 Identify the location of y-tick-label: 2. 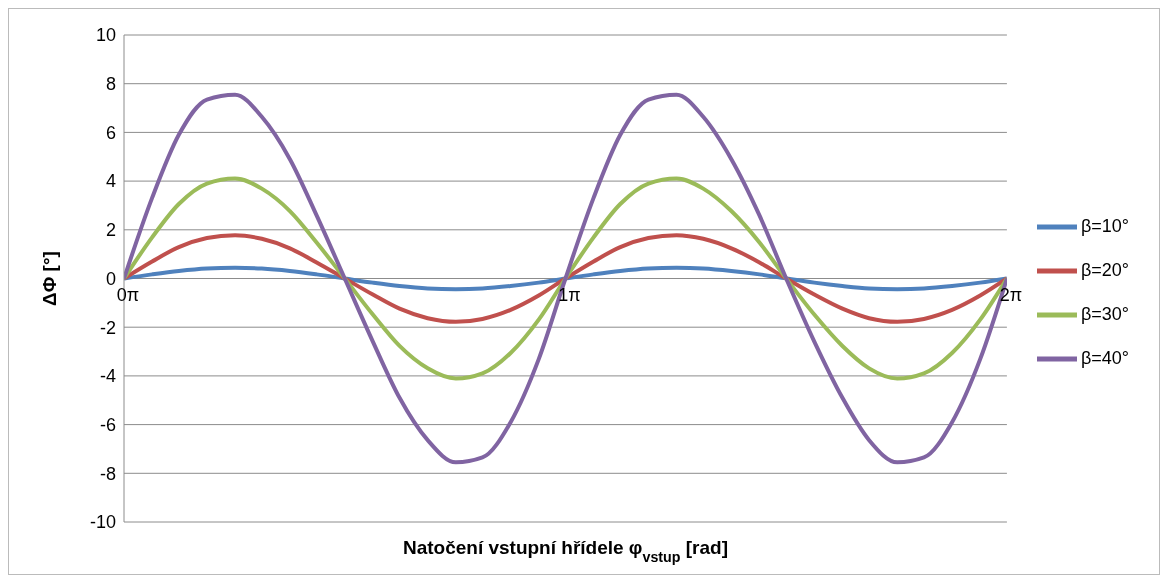
(110, 230).